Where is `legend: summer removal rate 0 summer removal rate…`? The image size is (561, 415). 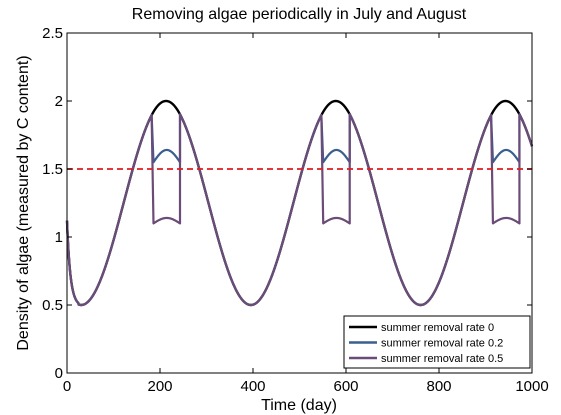 legend: summer removal rate 0 summer removal rate… is located at coordinates (437, 342).